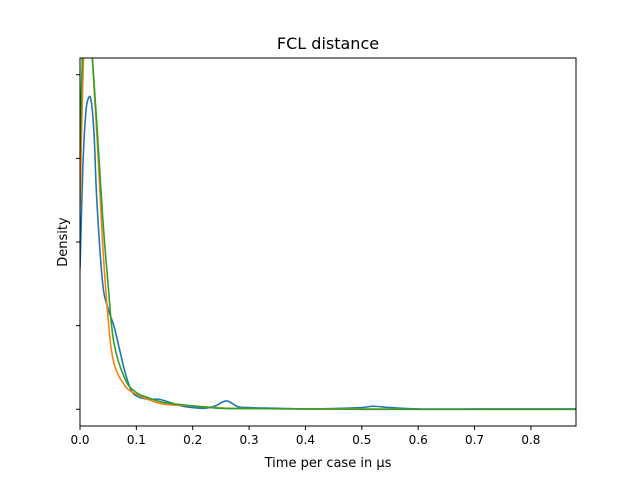 The height and width of the screenshot is (480, 640). What do you see at coordinates (136, 440) in the screenshot?
I see `x-tick-label: 0.1` at bounding box center [136, 440].